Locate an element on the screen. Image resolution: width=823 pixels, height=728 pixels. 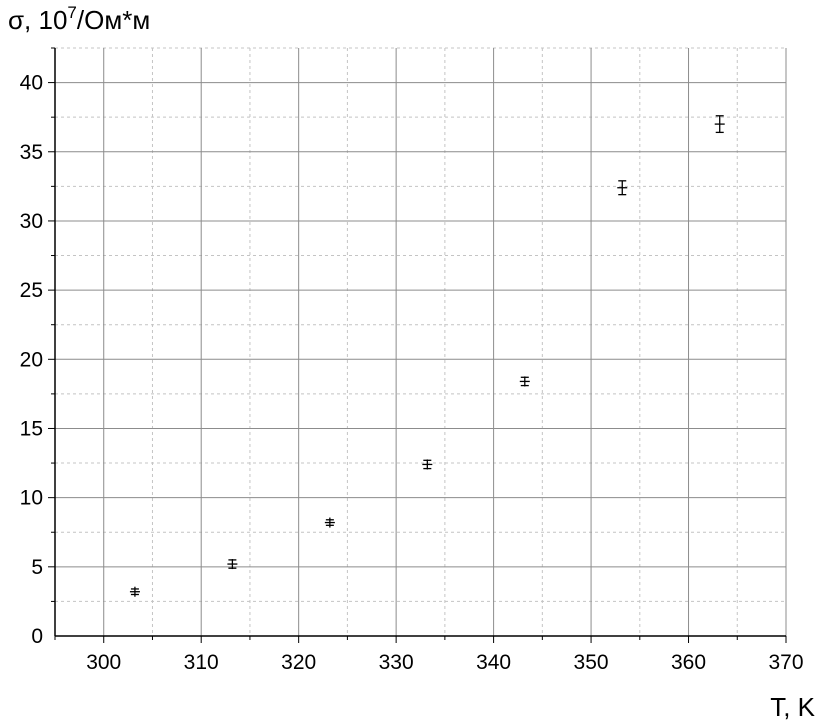
x-tick-label: 340 is located at coordinates (493, 662).